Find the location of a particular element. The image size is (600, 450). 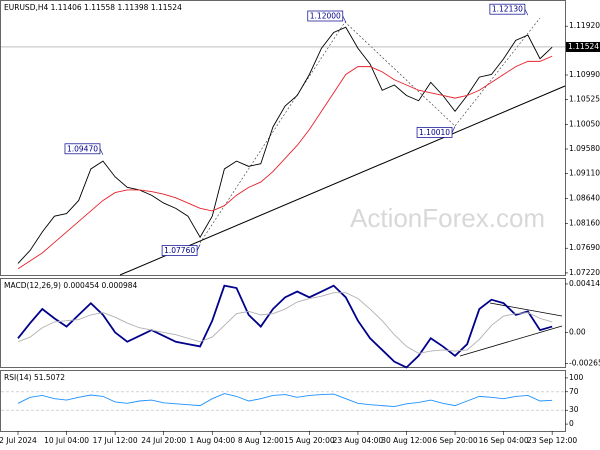

current-price-label: 1.11524 is located at coordinates (583, 46).